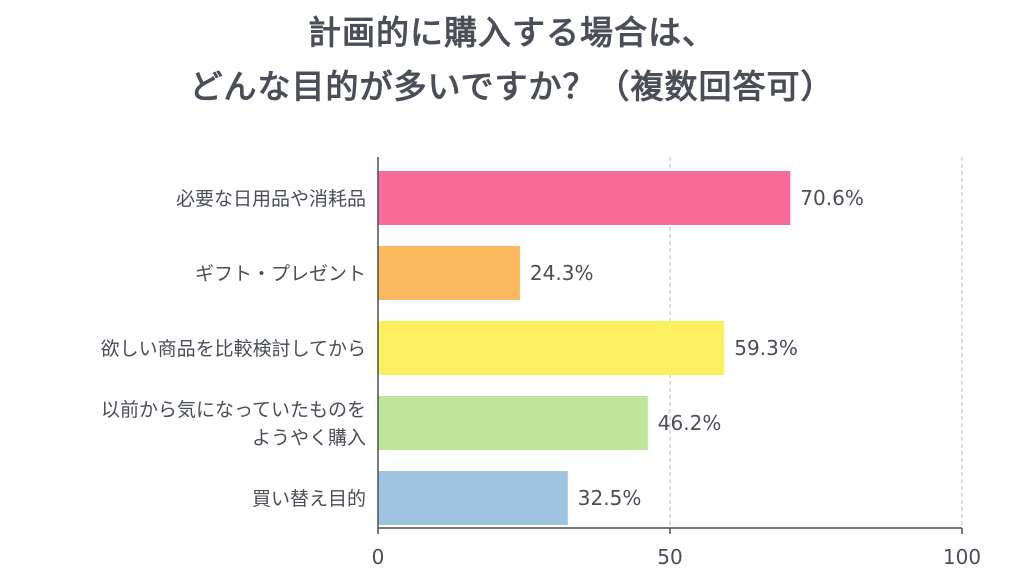 This screenshot has width=1024, height=581. I want to click on value-label-4: 46.2%, so click(690, 423).